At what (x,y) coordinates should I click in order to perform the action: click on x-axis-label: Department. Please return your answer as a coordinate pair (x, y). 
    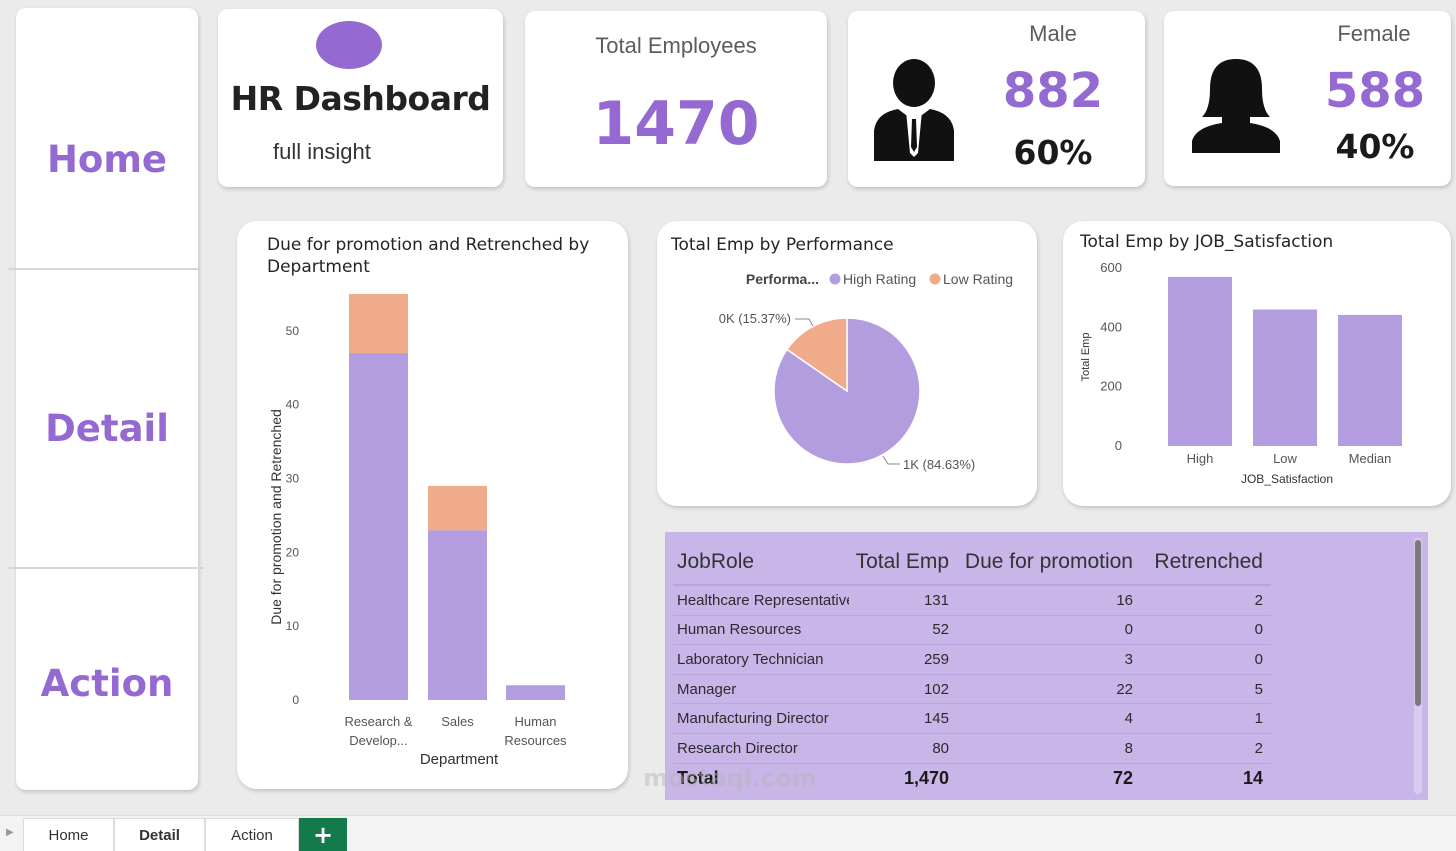
    Looking at the image, I should click on (459, 759).